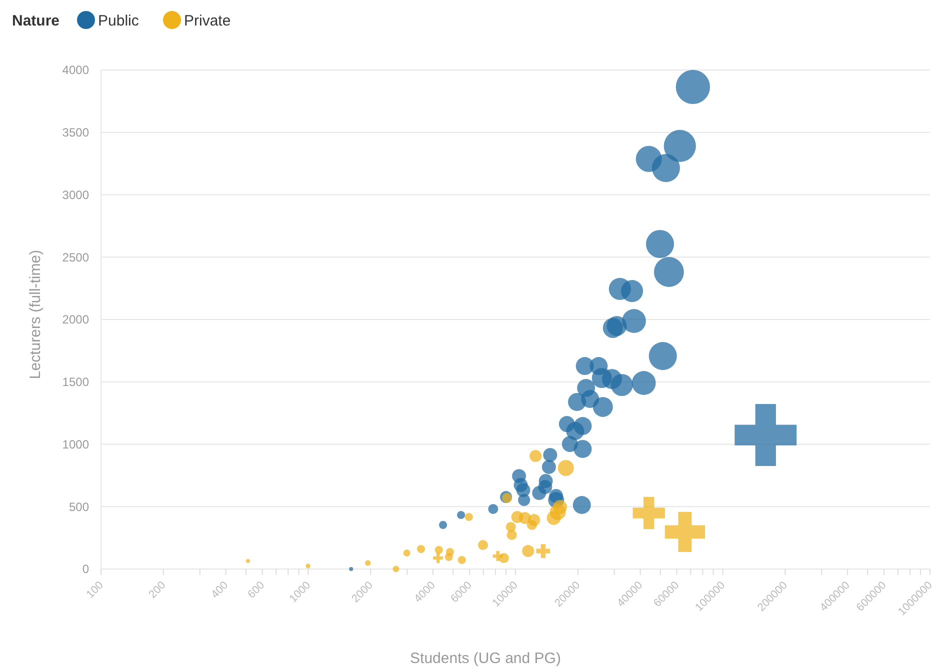 The width and height of the screenshot is (936, 670). I want to click on y-axis-title: Lecturers (full-time), so click(35, 315).